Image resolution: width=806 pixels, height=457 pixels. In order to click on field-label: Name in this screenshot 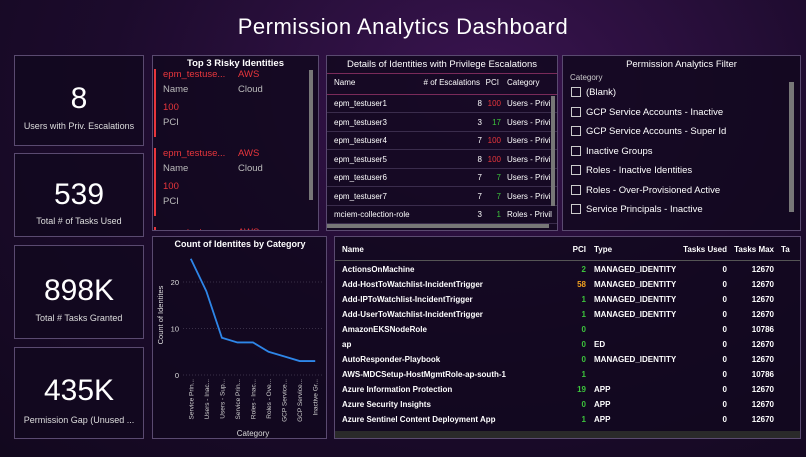, I will do `click(176, 89)`.